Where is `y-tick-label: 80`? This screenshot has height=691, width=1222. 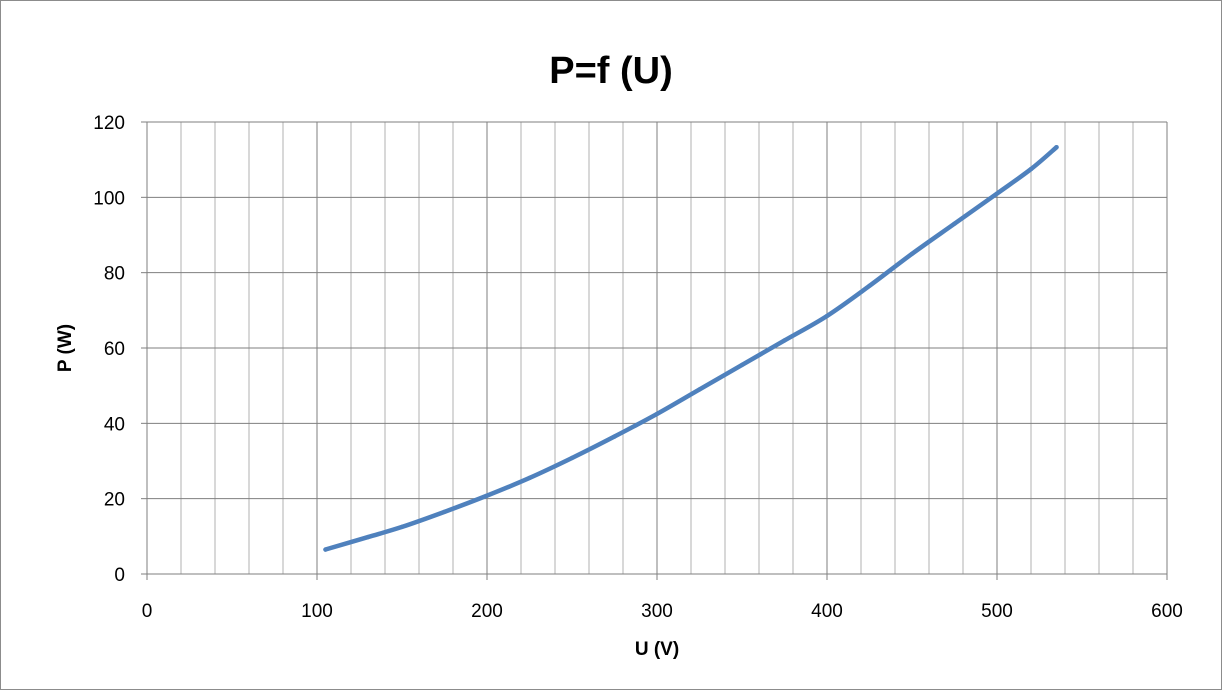
y-tick-label: 80 is located at coordinates (114, 274).